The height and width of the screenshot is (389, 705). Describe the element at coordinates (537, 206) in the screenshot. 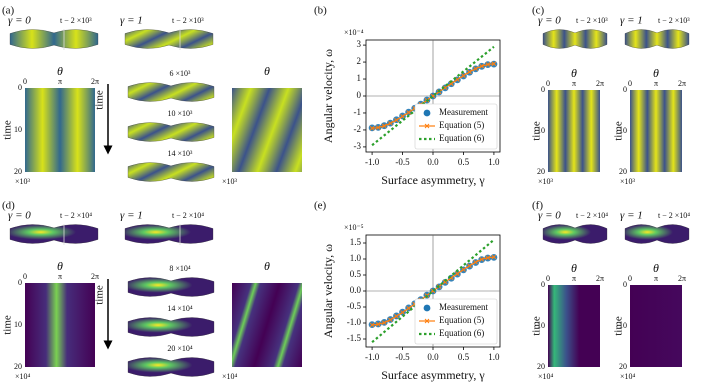

I see `panel-label: (f)` at that location.